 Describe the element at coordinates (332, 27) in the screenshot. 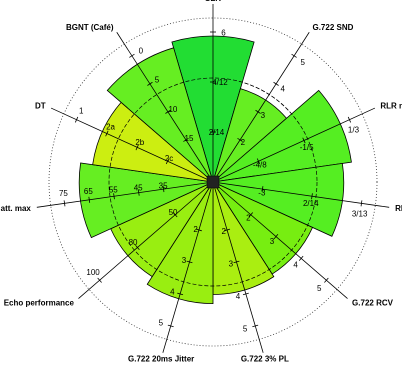

I see `axis-label: G.722 SND` at that location.